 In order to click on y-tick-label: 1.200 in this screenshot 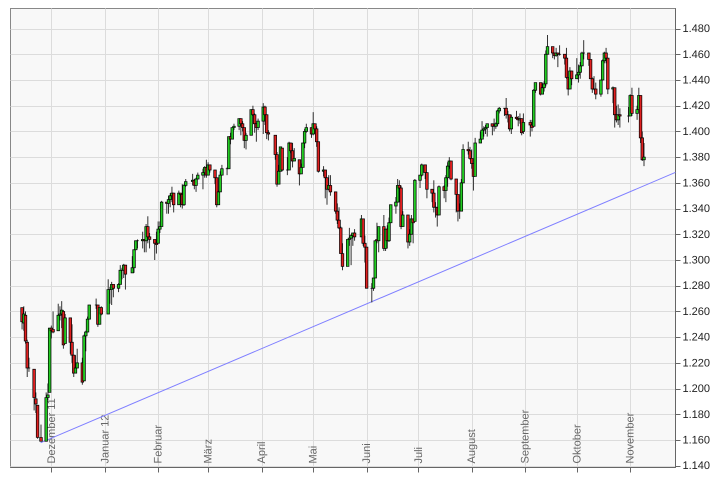, I will do `click(696, 389)`.